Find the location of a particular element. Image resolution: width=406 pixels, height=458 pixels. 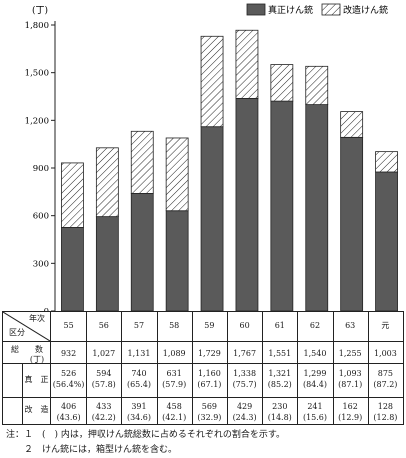

header-diagonal is located at coordinates (26, 326).